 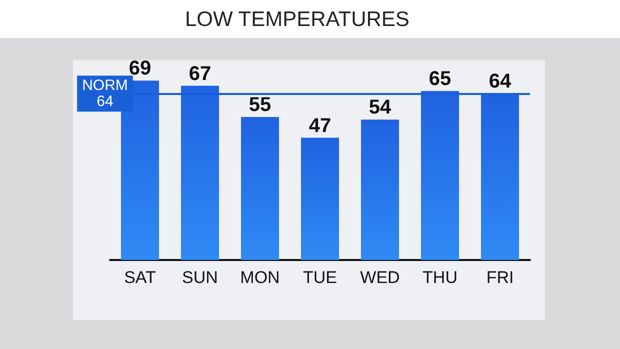 What do you see at coordinates (297, 20) in the screenshot?
I see `chart-title: LOW TEMPERATURES` at bounding box center [297, 20].